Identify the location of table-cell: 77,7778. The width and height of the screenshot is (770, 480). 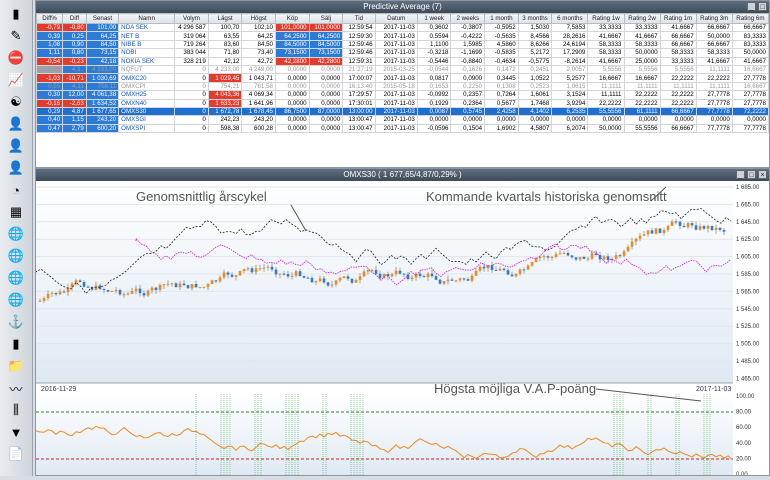
(714, 111).